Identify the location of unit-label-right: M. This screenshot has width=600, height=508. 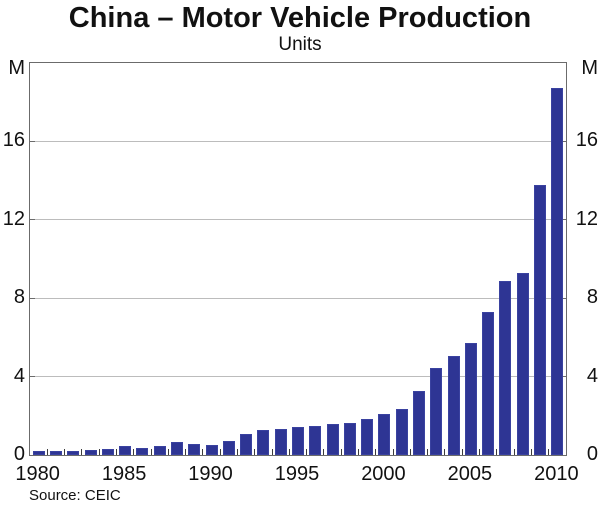
(589, 68).